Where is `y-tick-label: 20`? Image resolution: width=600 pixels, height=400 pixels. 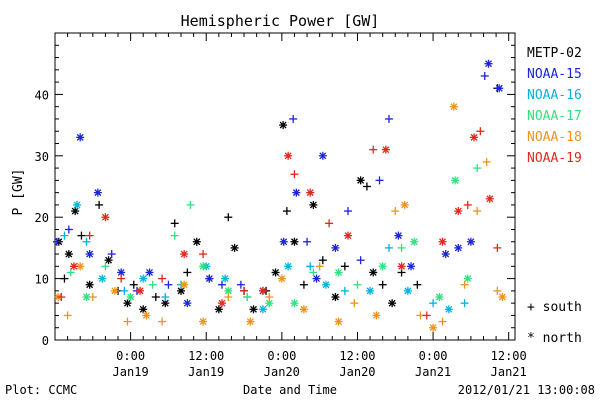
y-tick-label: 20 is located at coordinates (42, 218).